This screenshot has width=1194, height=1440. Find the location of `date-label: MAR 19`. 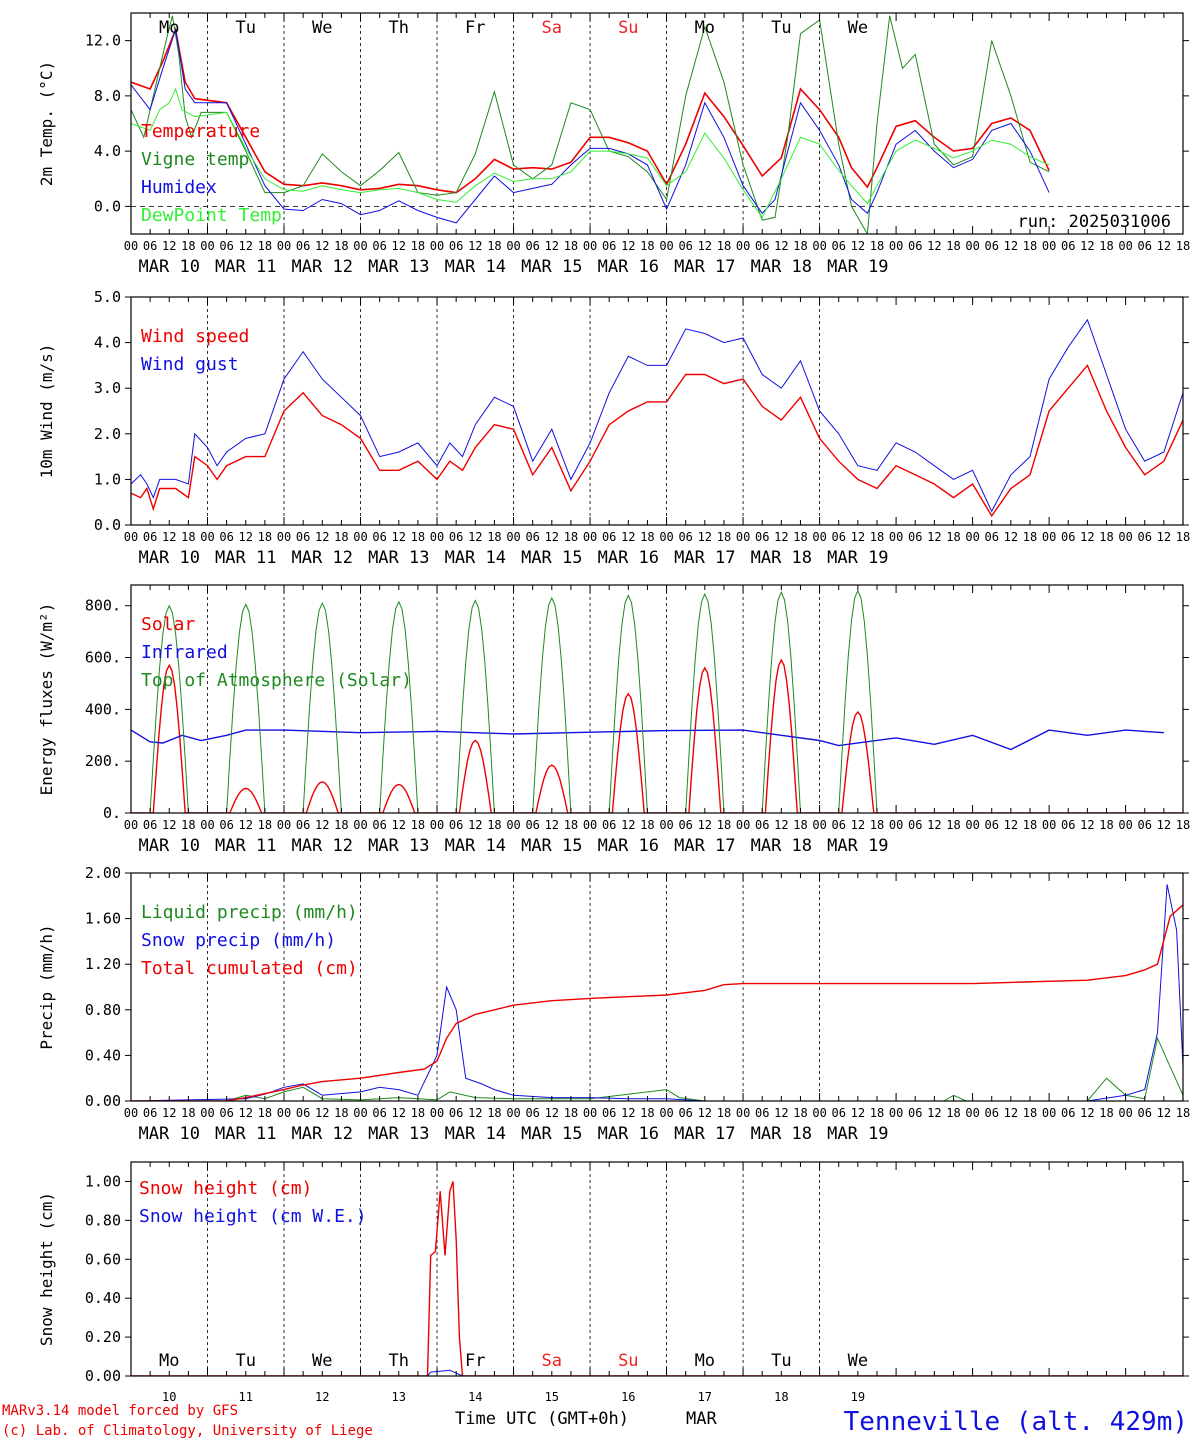

date-label: MAR 19 is located at coordinates (857, 1134).